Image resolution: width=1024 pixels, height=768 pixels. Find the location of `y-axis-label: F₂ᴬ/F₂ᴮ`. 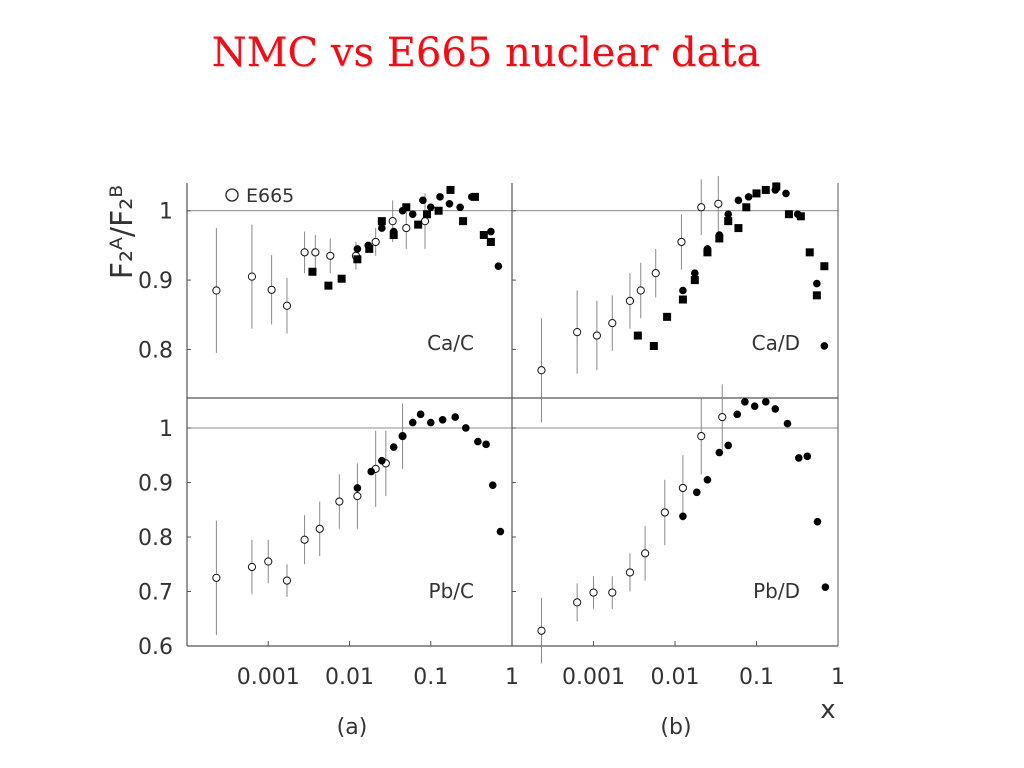

y-axis-label: F₂ᴬ/F₂ᴮ is located at coordinates (122, 232).